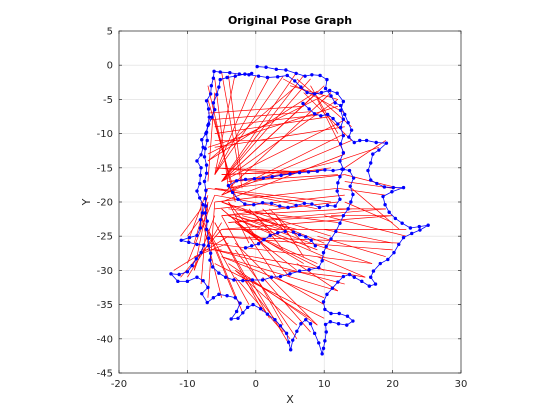 The height and width of the screenshot is (420, 560). What do you see at coordinates (256, 384) in the screenshot?
I see `x-tick-label: 0` at bounding box center [256, 384].